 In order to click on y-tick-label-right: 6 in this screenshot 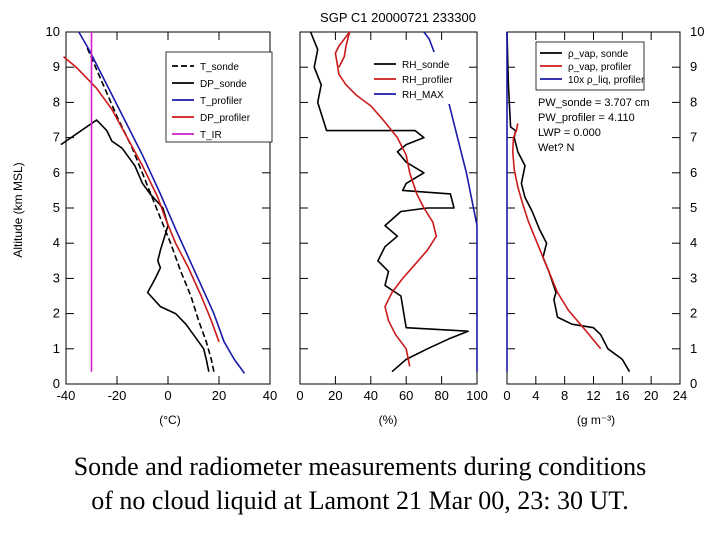, I will do `click(693, 172)`.